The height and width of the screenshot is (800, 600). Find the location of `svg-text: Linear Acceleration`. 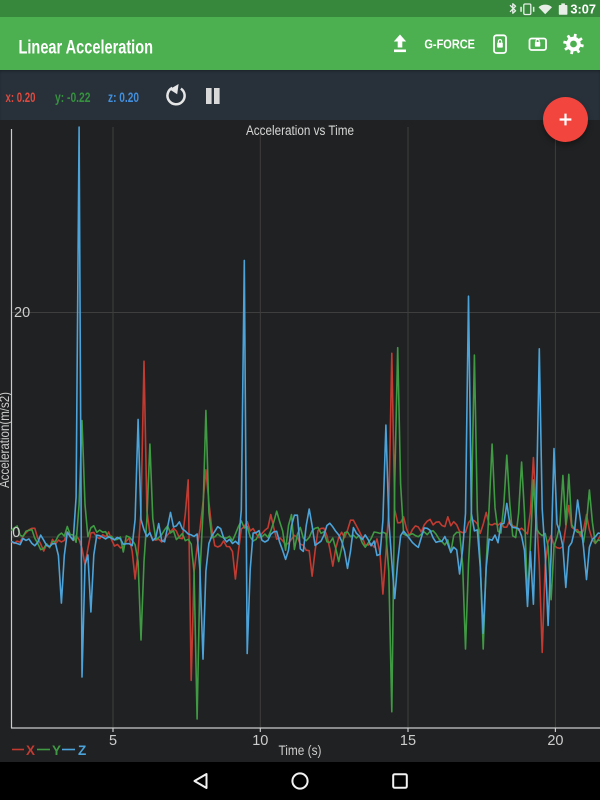

svg-text: Linear Acceleration is located at coordinates (86, 47).